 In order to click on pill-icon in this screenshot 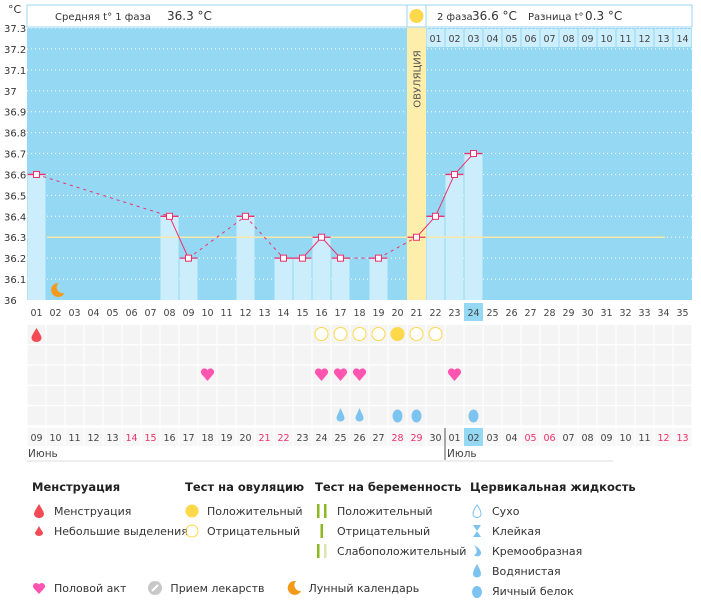, I will do `click(155, 588)`.